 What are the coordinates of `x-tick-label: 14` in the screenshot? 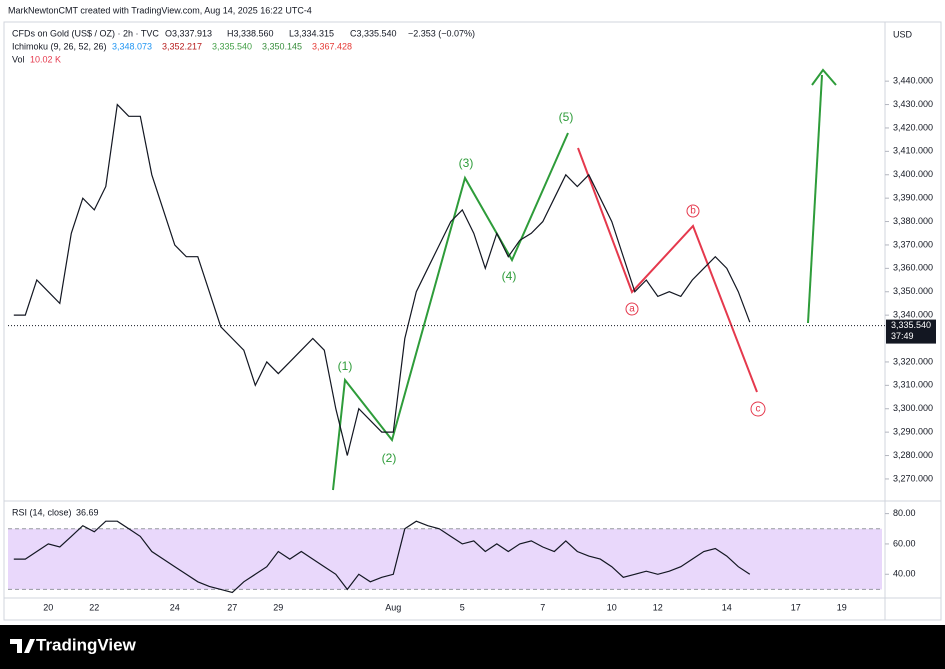 It's located at (727, 607).